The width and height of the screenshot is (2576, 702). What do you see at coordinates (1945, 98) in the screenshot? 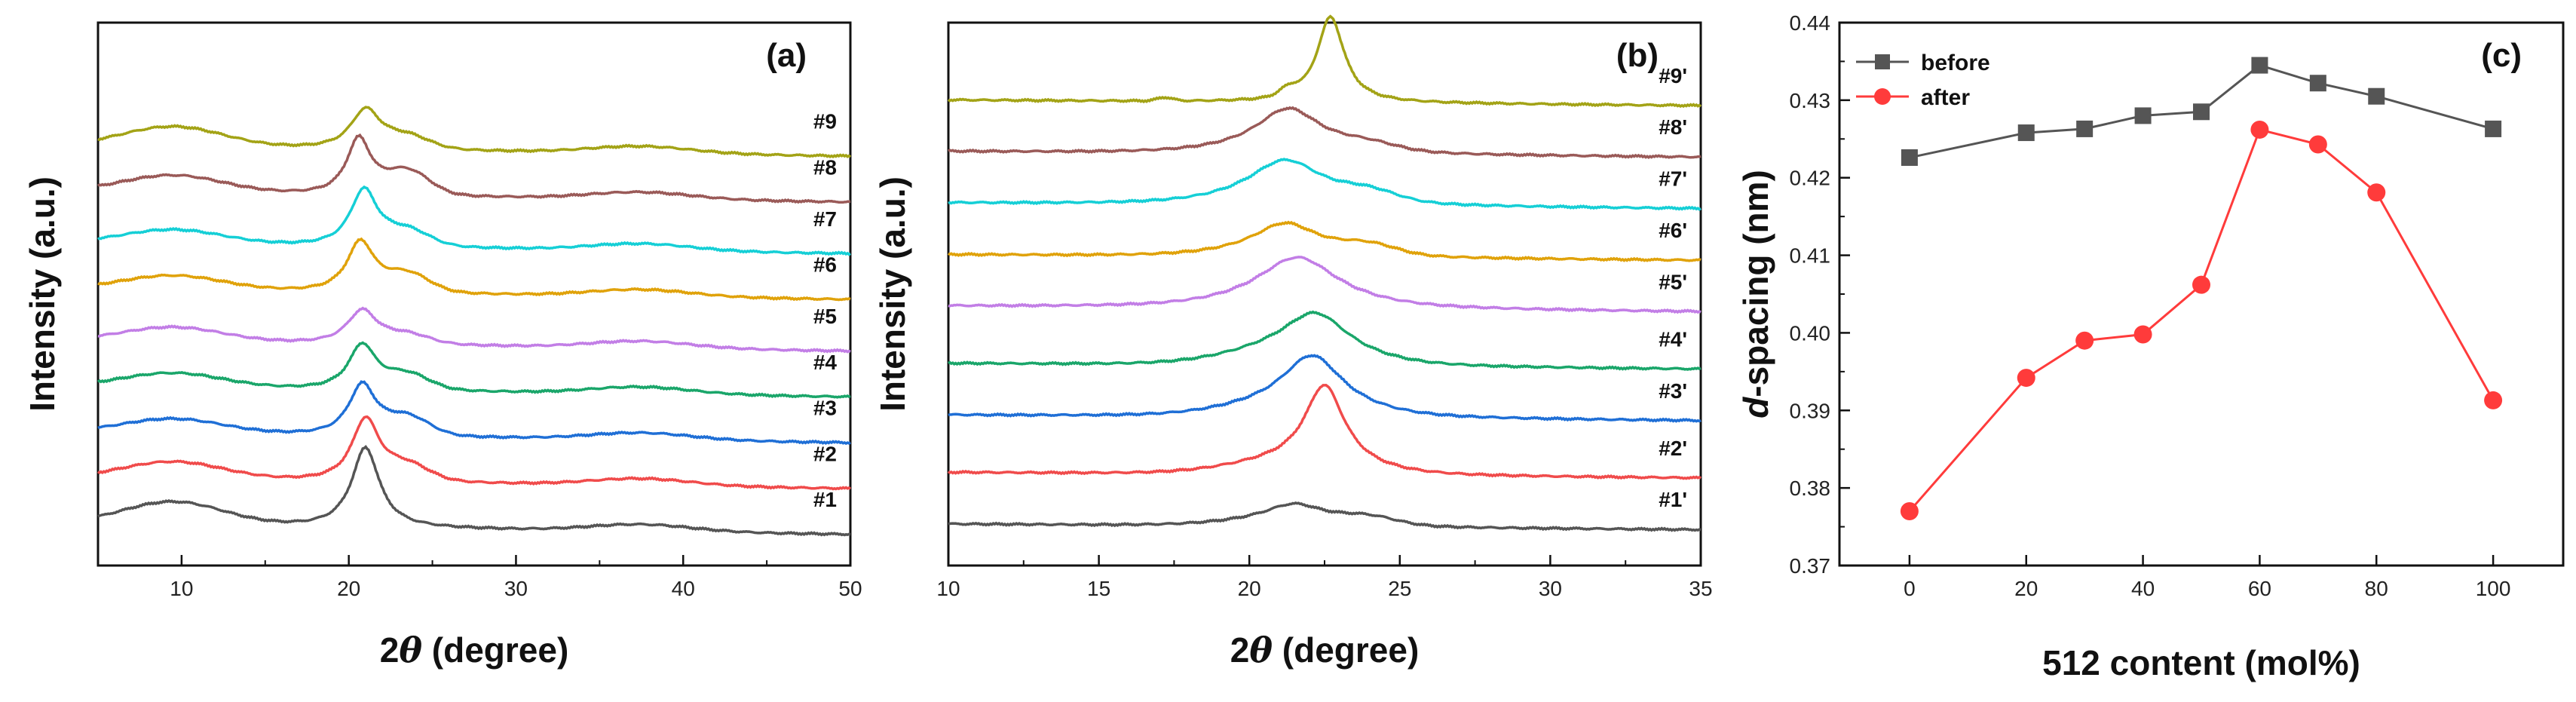
I see `legend-after-label: after` at bounding box center [1945, 98].